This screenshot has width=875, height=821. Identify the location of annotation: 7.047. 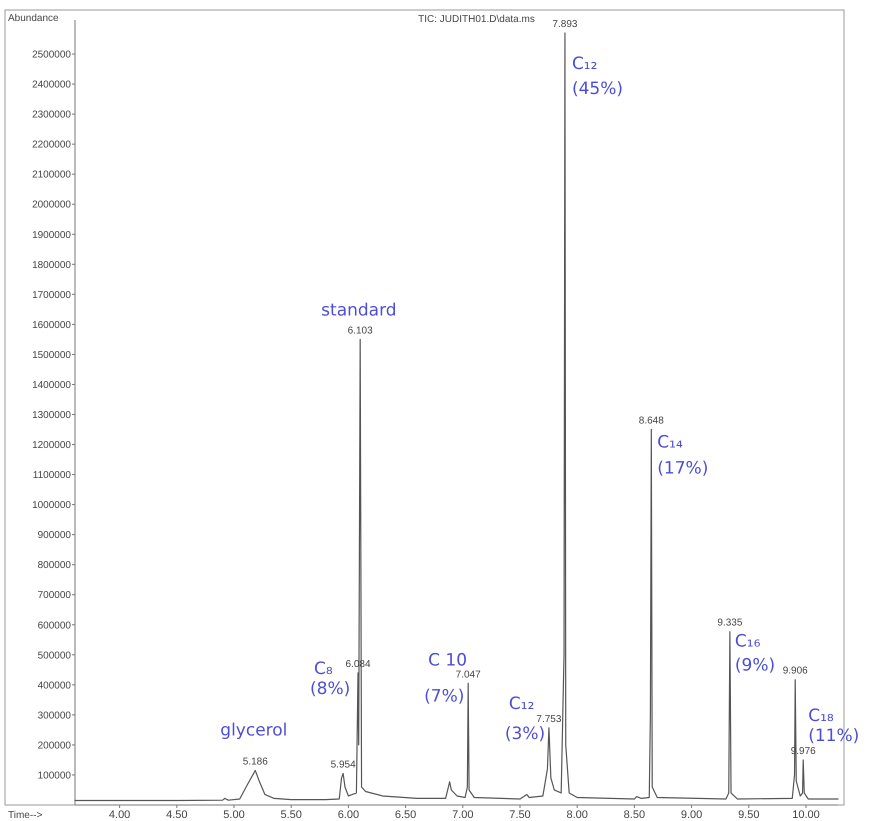
(469, 674).